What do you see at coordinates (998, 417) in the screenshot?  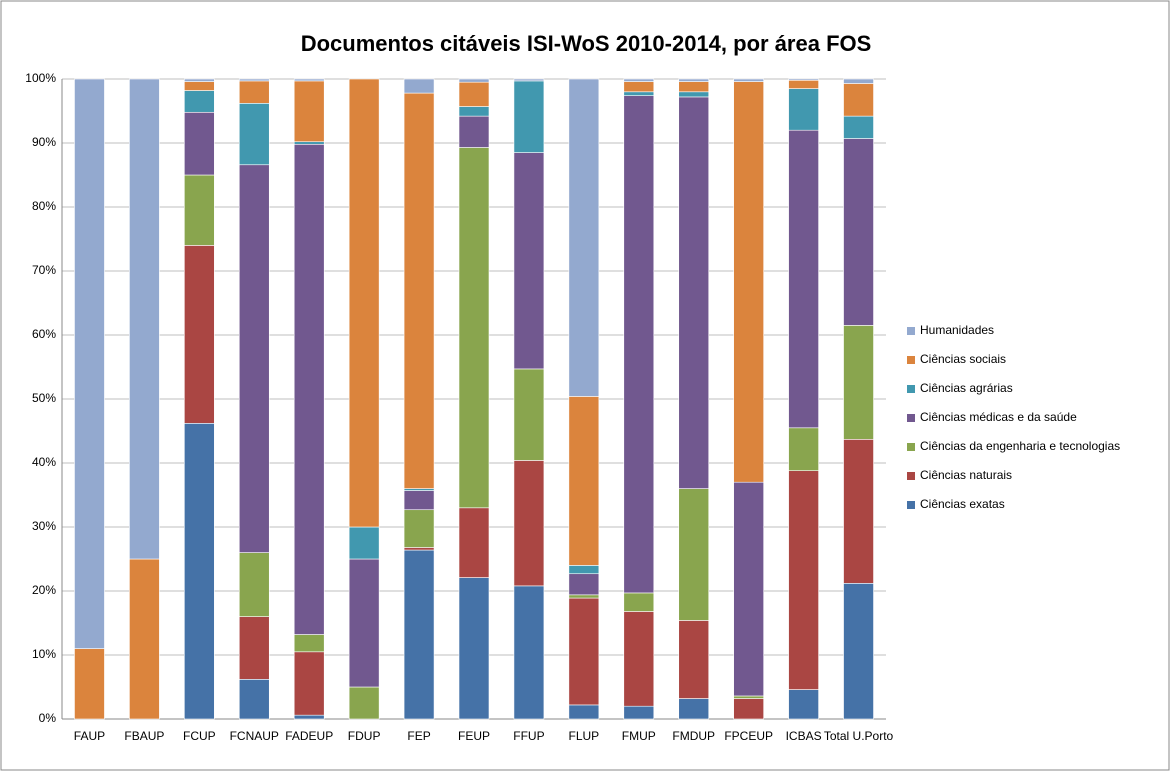 I see `legend-label: Ciências médicas e da saúde` at bounding box center [998, 417].